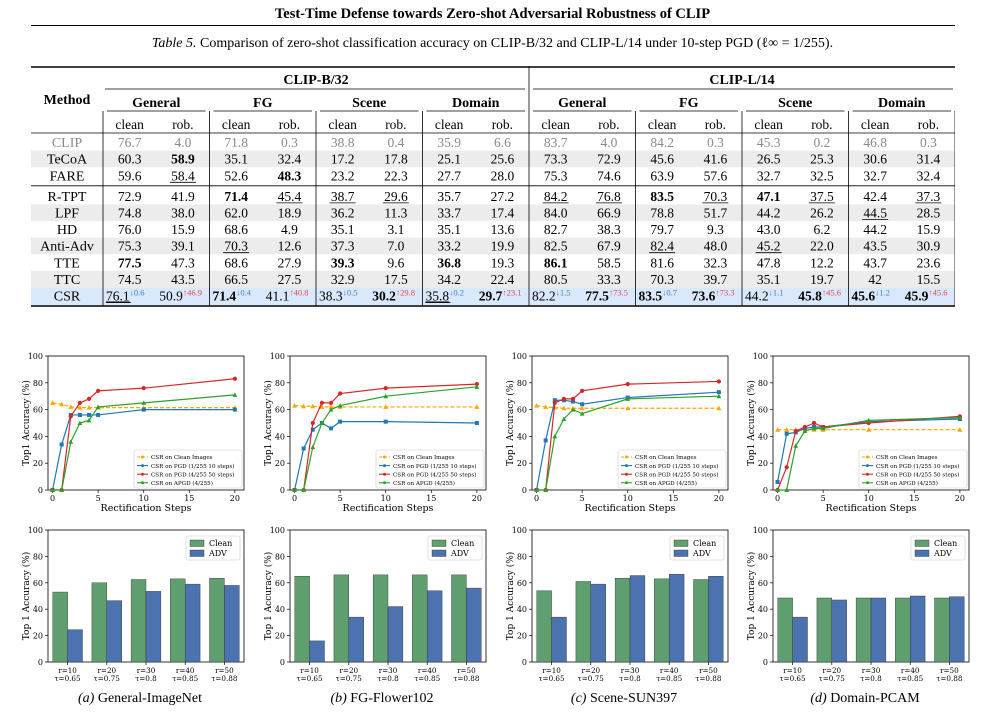 This screenshot has height=717, width=985. I want to click on data-cell: 82.4, so click(662, 246).